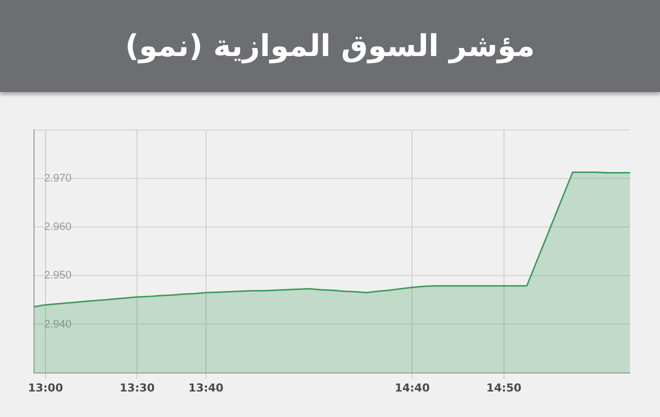 The height and width of the screenshot is (417, 660). I want to click on x-tick-label: 13:40, so click(206, 387).